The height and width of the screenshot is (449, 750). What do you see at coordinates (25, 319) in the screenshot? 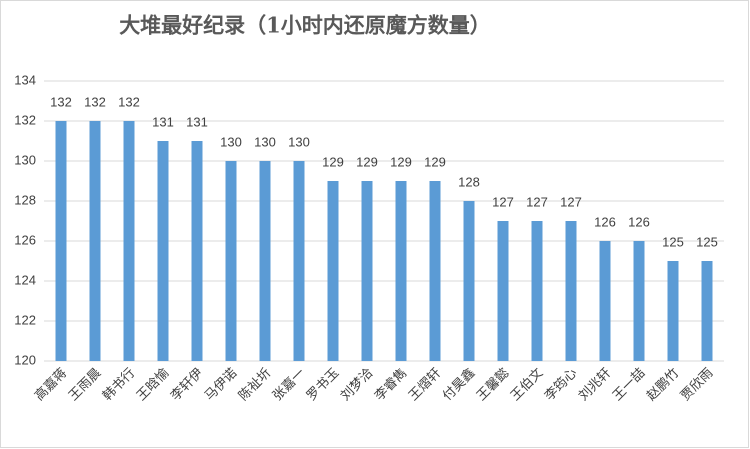
I see `y-tick-label: 122` at bounding box center [25, 319].